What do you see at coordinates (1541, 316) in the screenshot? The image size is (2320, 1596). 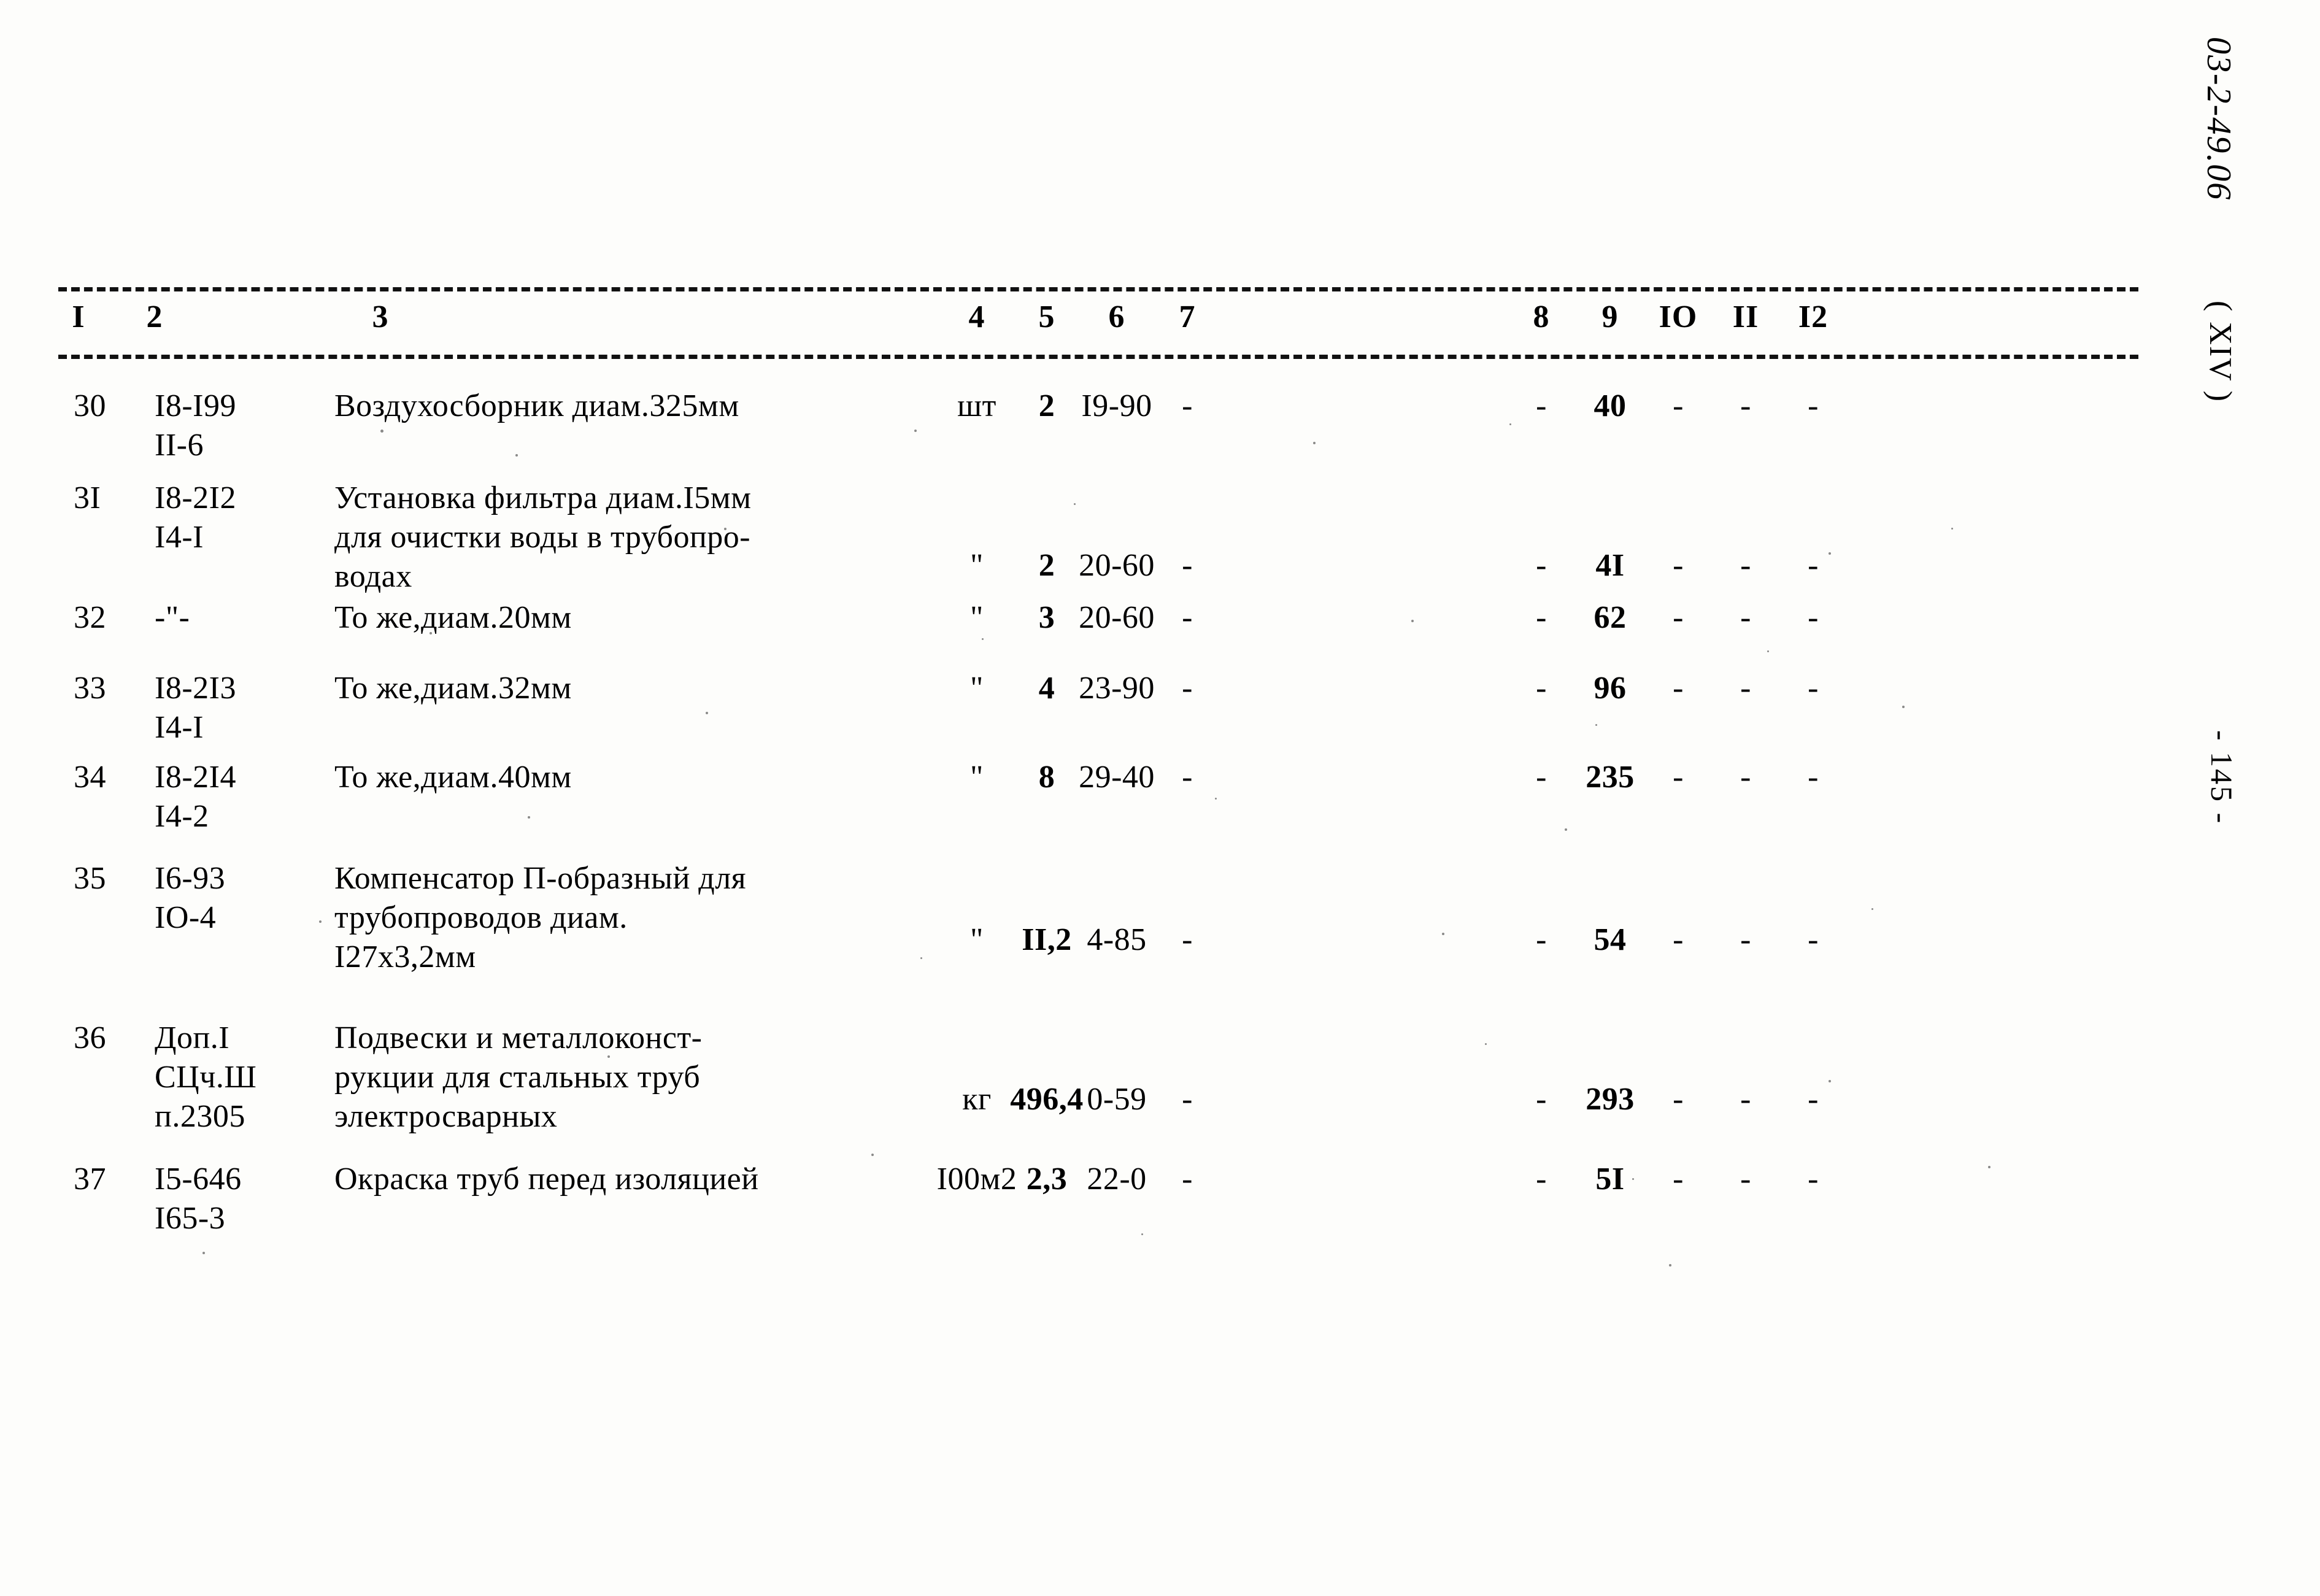 I see `column-header-8: 8` at bounding box center [1541, 316].